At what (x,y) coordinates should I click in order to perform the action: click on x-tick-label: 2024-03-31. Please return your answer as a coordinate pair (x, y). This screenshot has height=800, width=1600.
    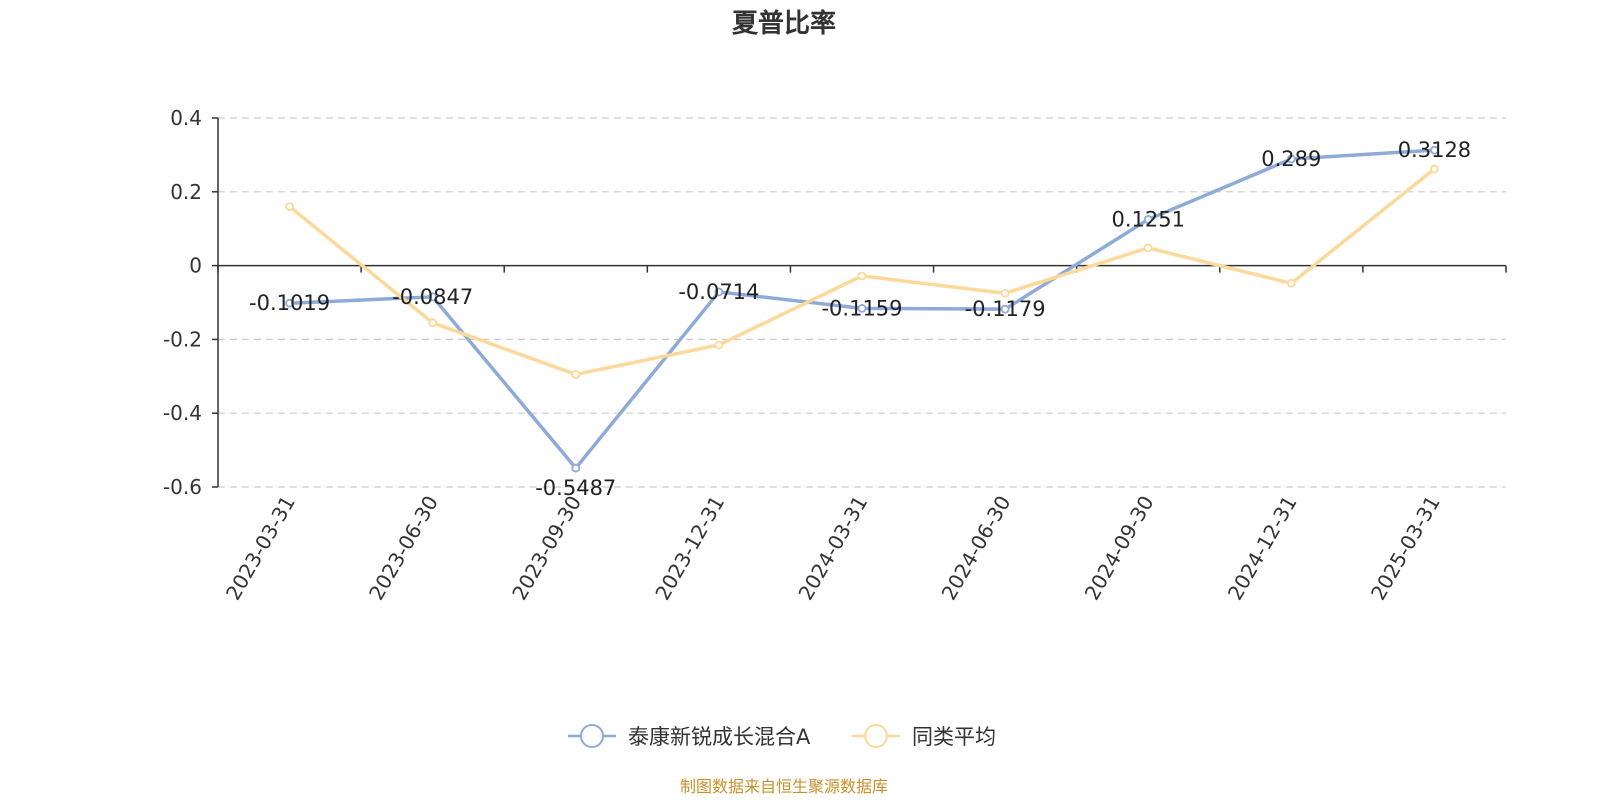
    Looking at the image, I should click on (832, 548).